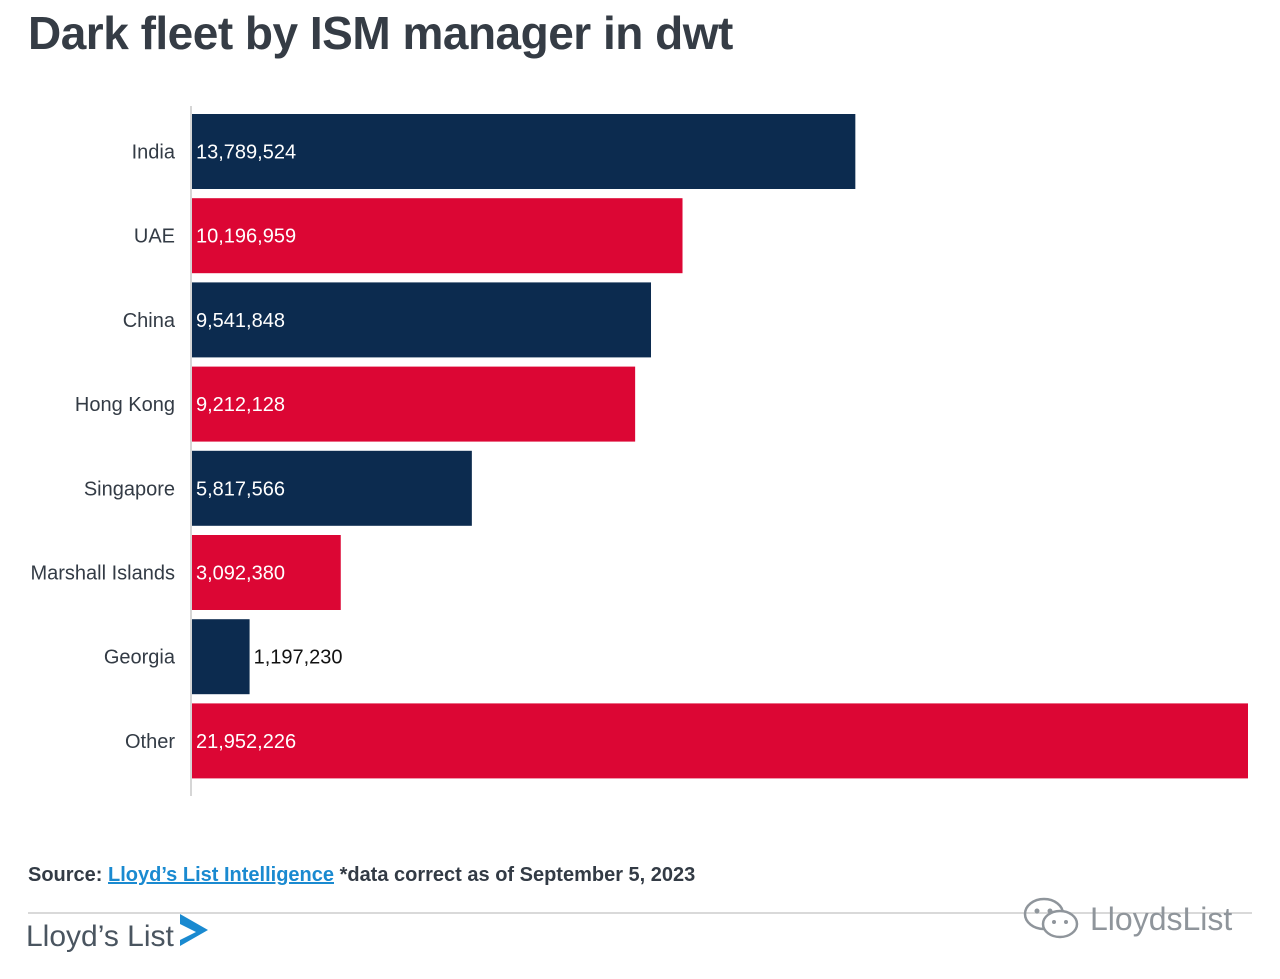 This screenshot has width=1280, height=979. What do you see at coordinates (154, 153) in the screenshot?
I see `category-label-india: India` at bounding box center [154, 153].